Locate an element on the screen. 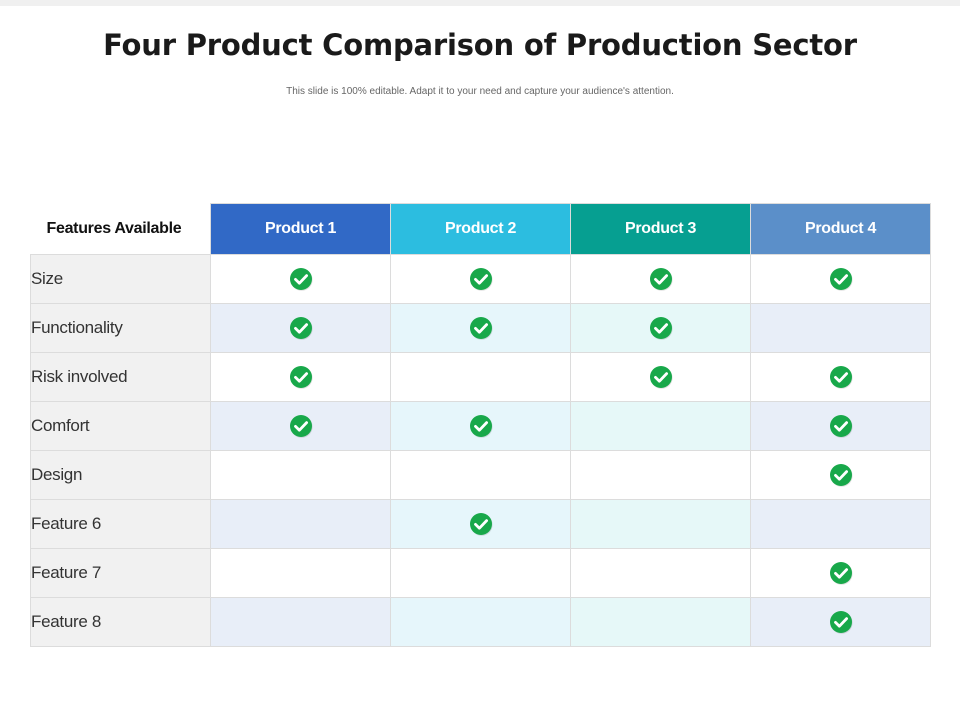  product-2-header: Product 2 is located at coordinates (480, 229).